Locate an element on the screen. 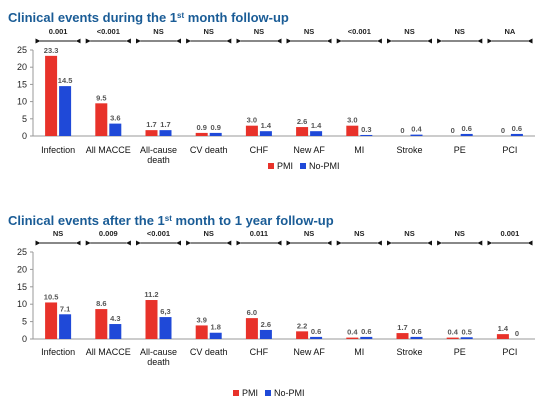 The height and width of the screenshot is (406, 550). data-label: 0.9 is located at coordinates (201, 127).